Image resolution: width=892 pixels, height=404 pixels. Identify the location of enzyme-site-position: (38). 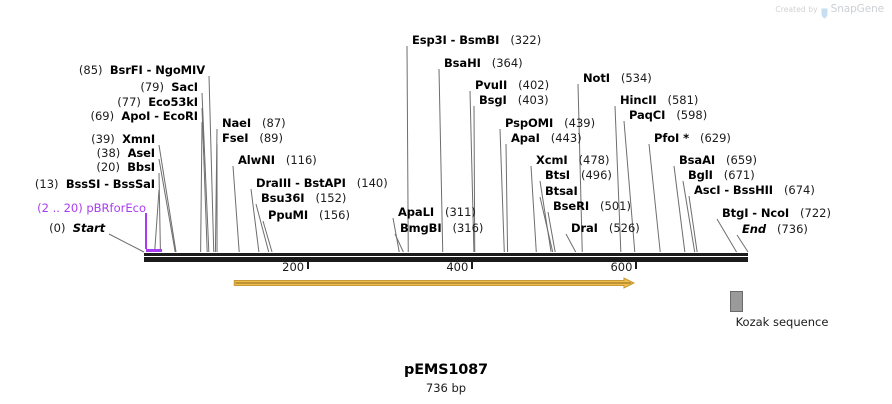
(108, 153).